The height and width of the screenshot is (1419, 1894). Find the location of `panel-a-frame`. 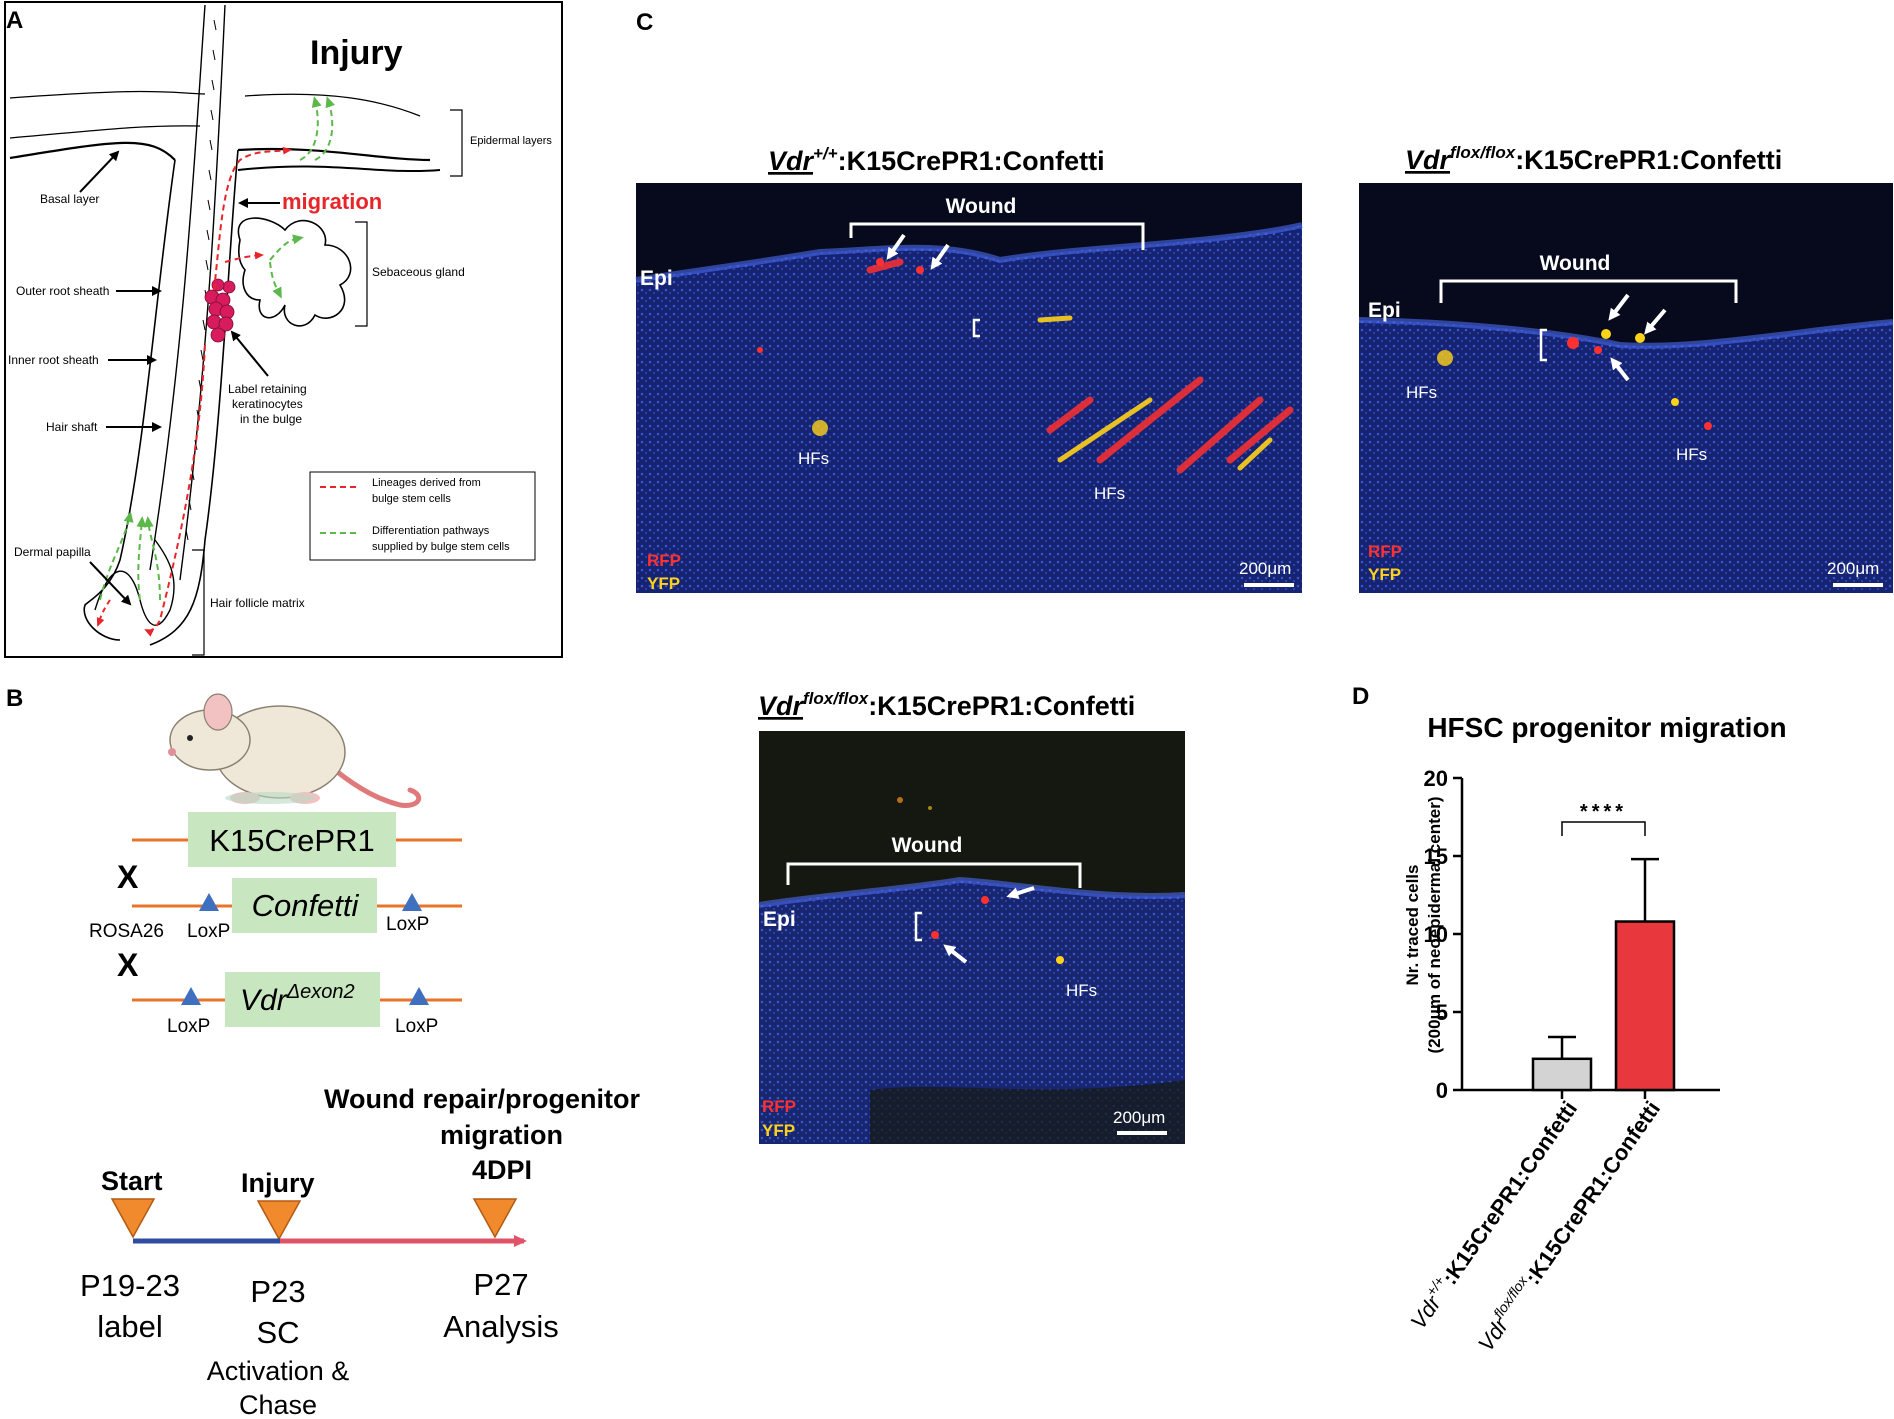

panel-a-frame is located at coordinates (283, 329).